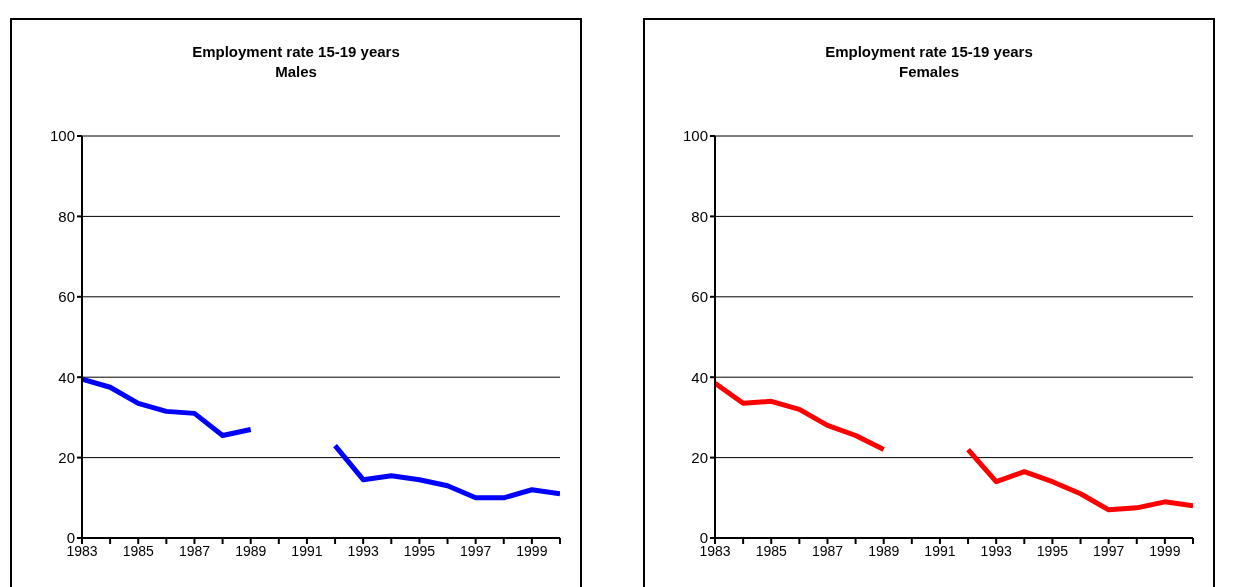  What do you see at coordinates (296, 72) in the screenshot?
I see `chart-subtitle: Males` at bounding box center [296, 72].